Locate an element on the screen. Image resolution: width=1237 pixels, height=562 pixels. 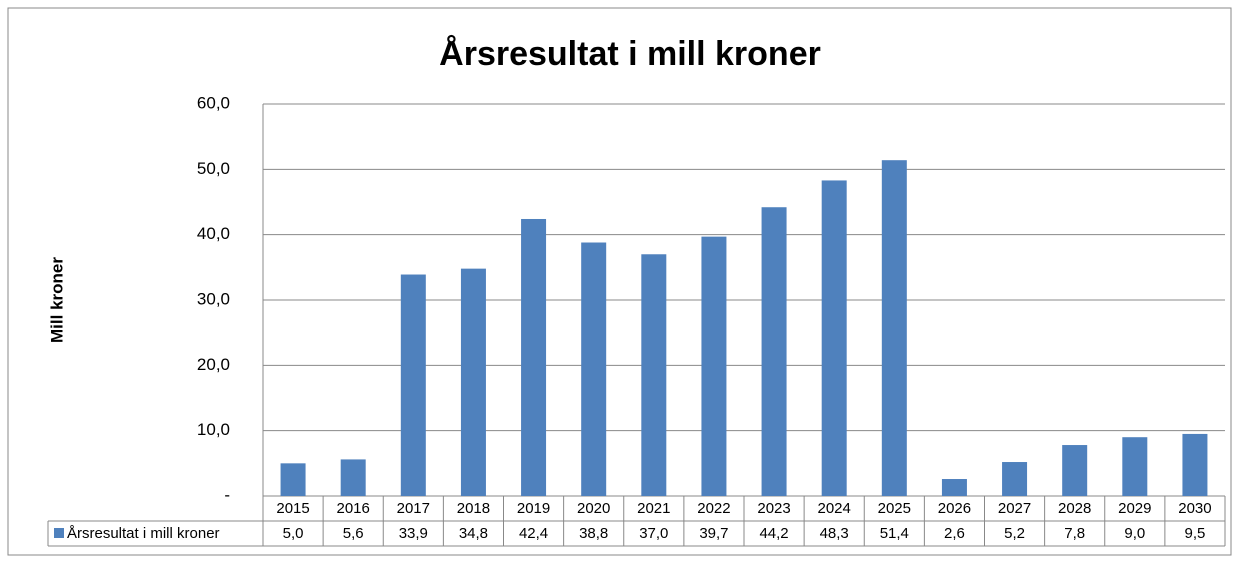
x-tick-label: 2019 is located at coordinates (533, 508).